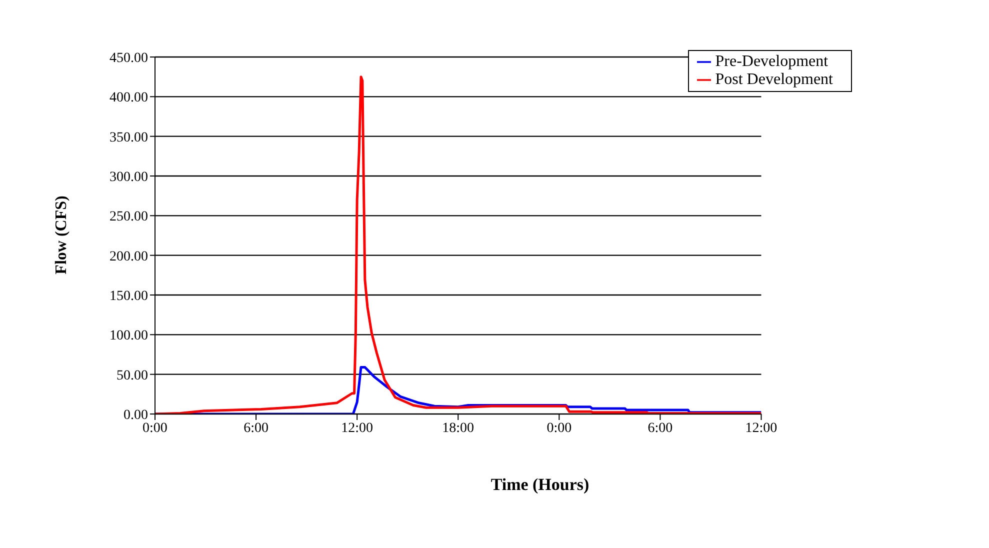 Image resolution: width=989 pixels, height=548 pixels. What do you see at coordinates (129, 217) in the screenshot?
I see `y-tick-label: 250.00` at bounding box center [129, 217].